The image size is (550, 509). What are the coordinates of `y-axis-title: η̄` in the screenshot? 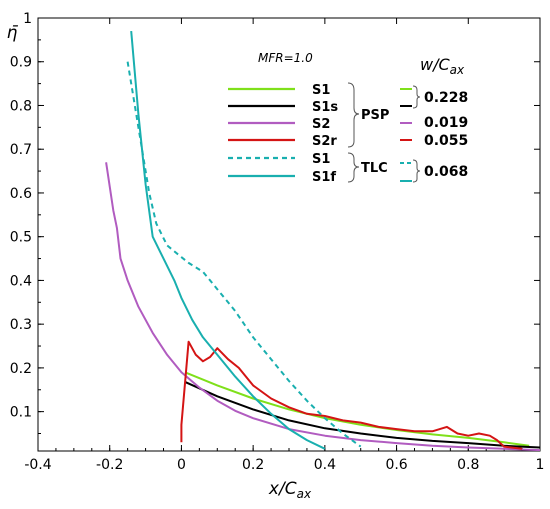 It's located at (13, 33).